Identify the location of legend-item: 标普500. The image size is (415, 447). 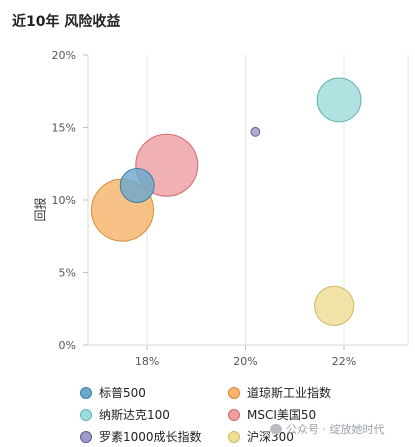
(154, 392).